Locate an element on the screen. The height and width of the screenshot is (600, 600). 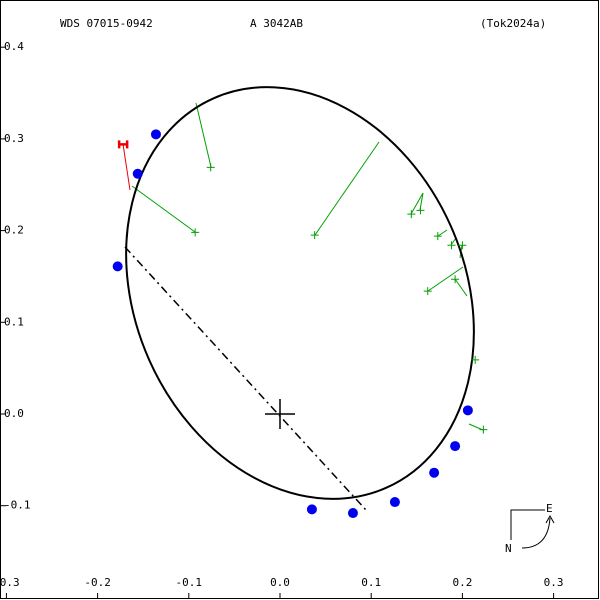
y-tick-label: 0.3 is located at coordinates (14, 138).